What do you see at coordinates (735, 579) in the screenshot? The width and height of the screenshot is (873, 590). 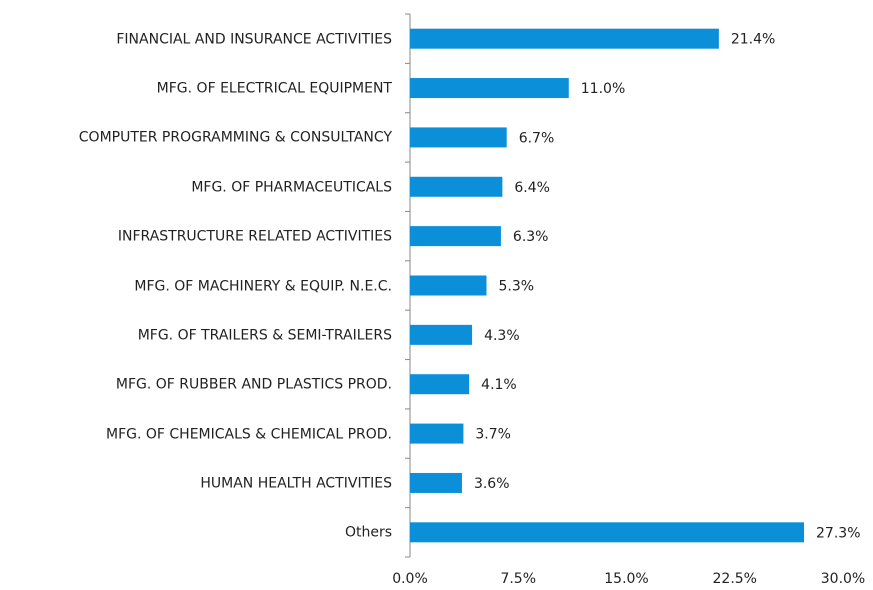 I see `x-tick-label: 22.5%` at bounding box center [735, 579].